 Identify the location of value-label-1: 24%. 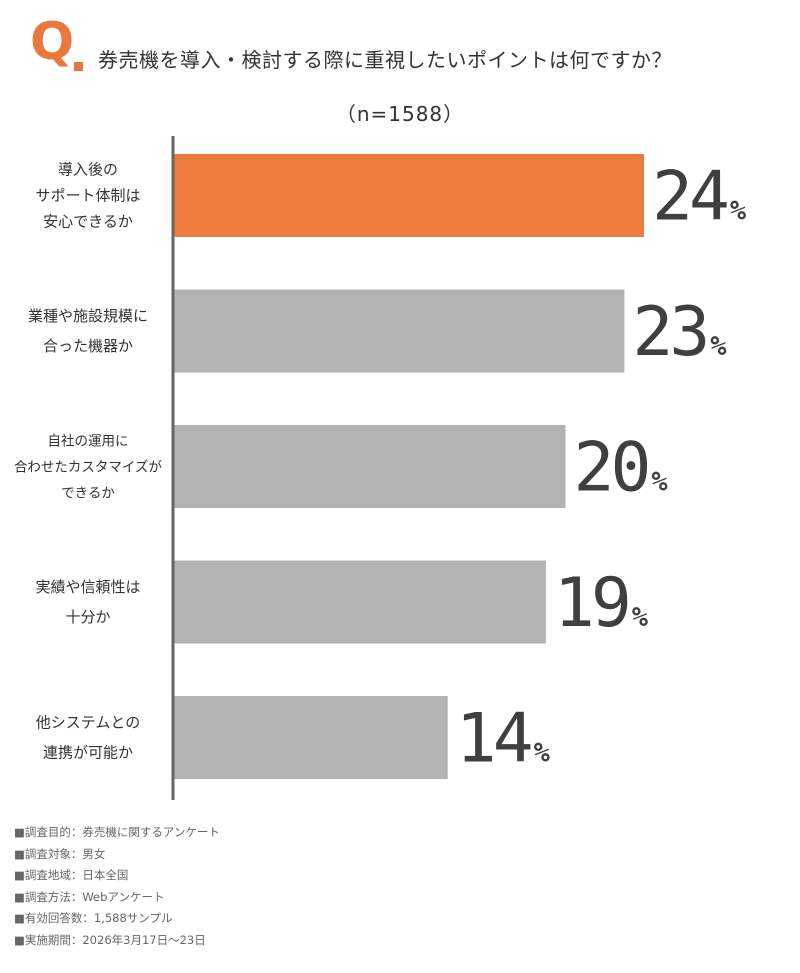
(699, 197).